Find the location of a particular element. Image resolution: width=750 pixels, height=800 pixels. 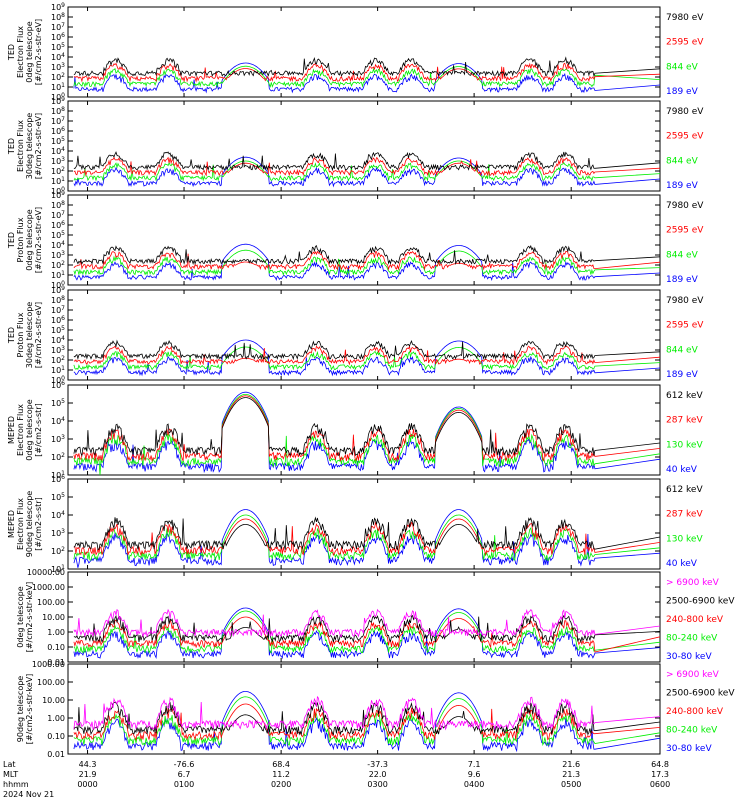

legend-entry: 2595 eV is located at coordinates (685, 137).